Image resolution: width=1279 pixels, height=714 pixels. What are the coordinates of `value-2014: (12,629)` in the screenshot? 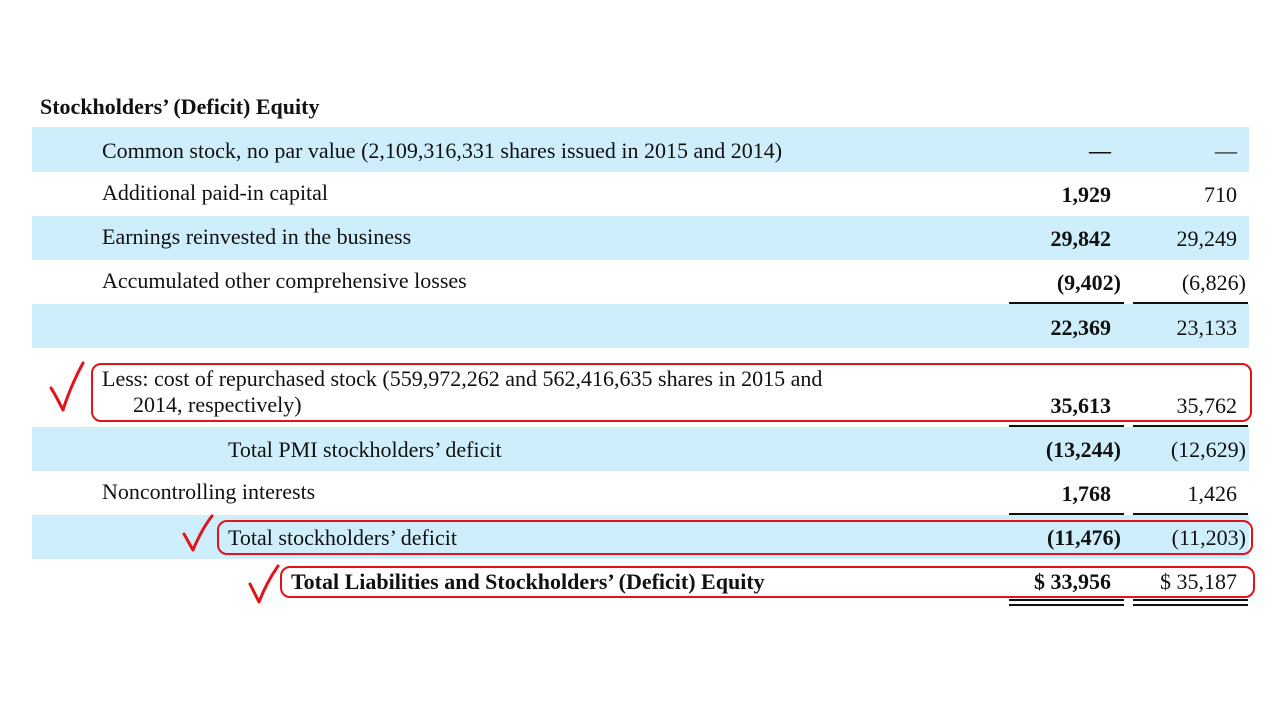 It's located at (1208, 449).